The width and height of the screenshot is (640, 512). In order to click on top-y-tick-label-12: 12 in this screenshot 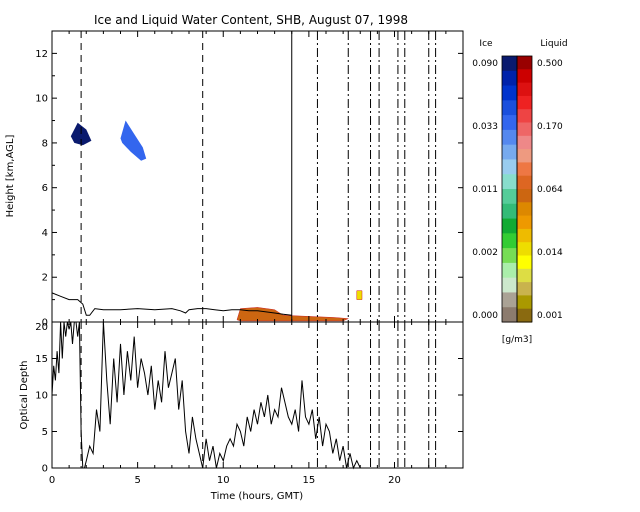, I will do `click(41, 54)`.